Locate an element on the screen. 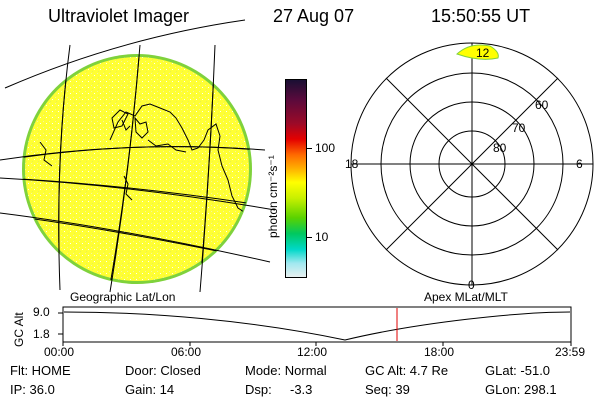 The width and height of the screenshot is (600, 400). mode-status: Mode: Normal is located at coordinates (286, 370).